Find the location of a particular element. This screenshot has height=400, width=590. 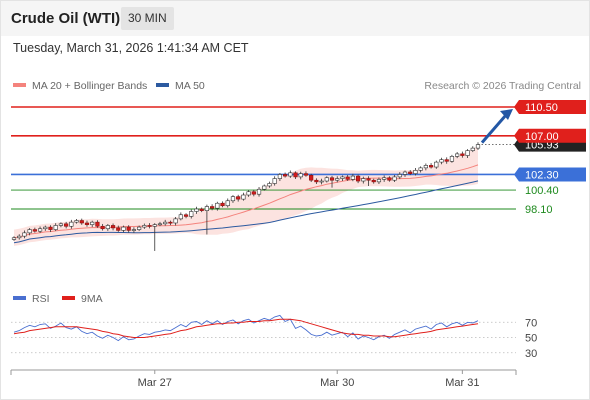

rsi-tick-30: 30 is located at coordinates (531, 354).